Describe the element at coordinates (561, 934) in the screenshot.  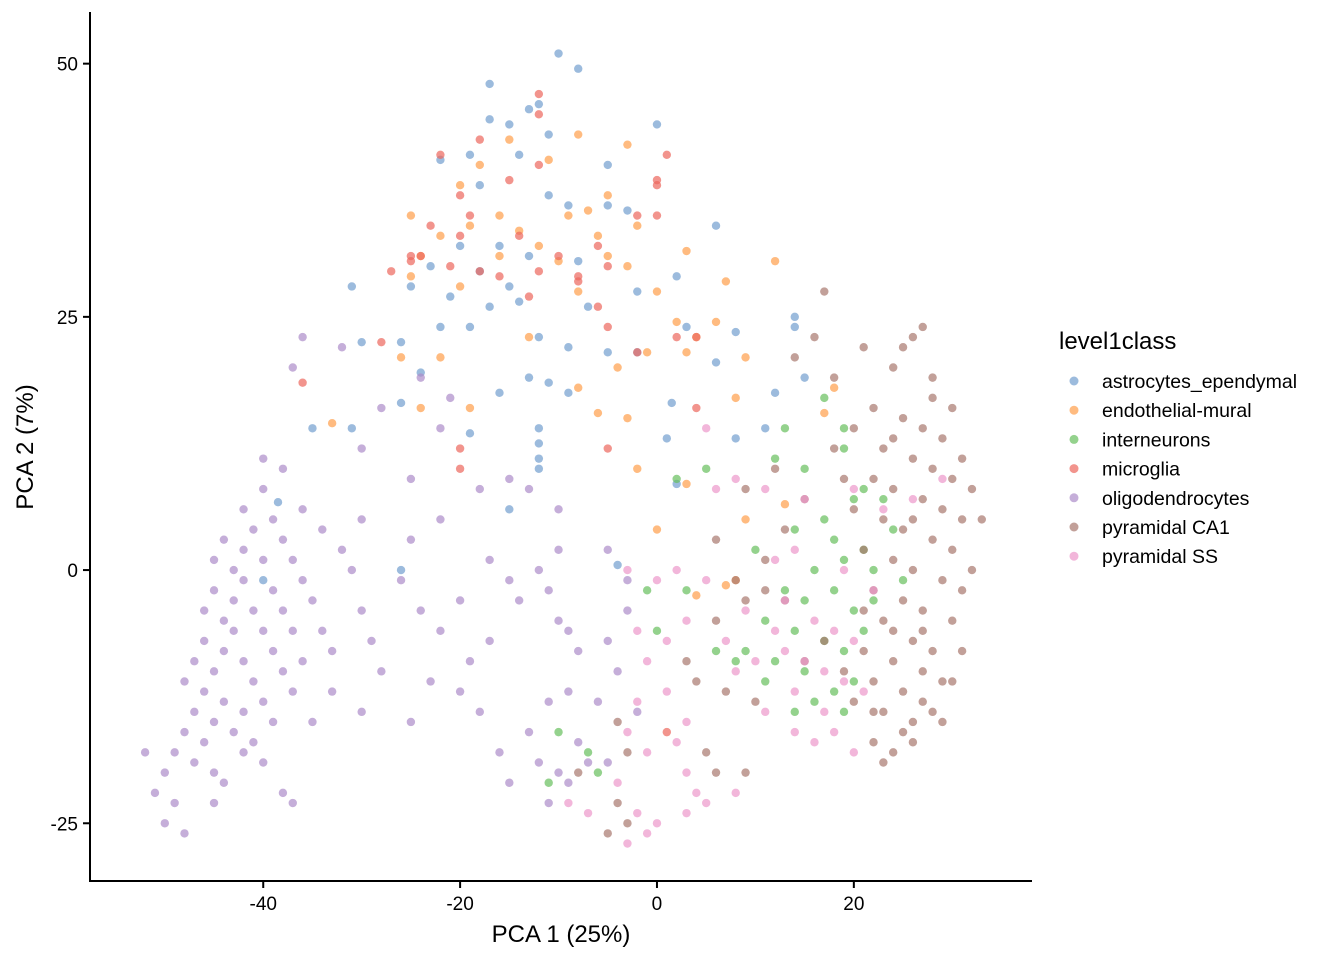
I see `x-axis-label: PCA 1 (25%)` at that location.